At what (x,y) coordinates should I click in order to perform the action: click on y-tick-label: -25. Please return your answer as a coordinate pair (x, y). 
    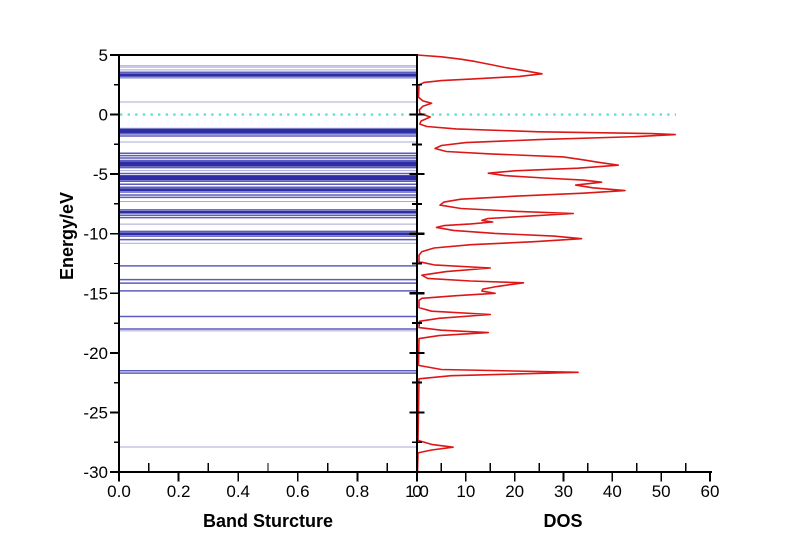
    Looking at the image, I should click on (95, 412).